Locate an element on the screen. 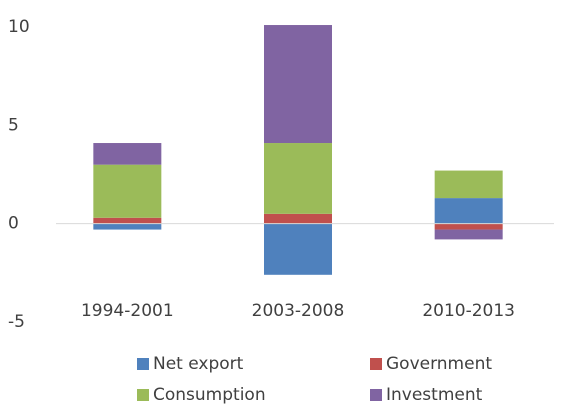 The image size is (563, 406). x-tick-label: 2003-2008 is located at coordinates (298, 311).